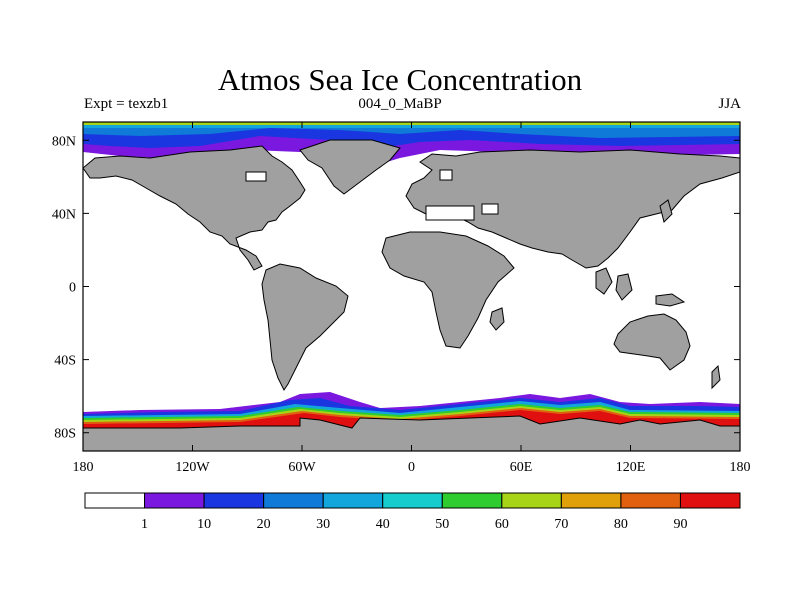  I want to click on y-tick-label: 80S, so click(65, 434).